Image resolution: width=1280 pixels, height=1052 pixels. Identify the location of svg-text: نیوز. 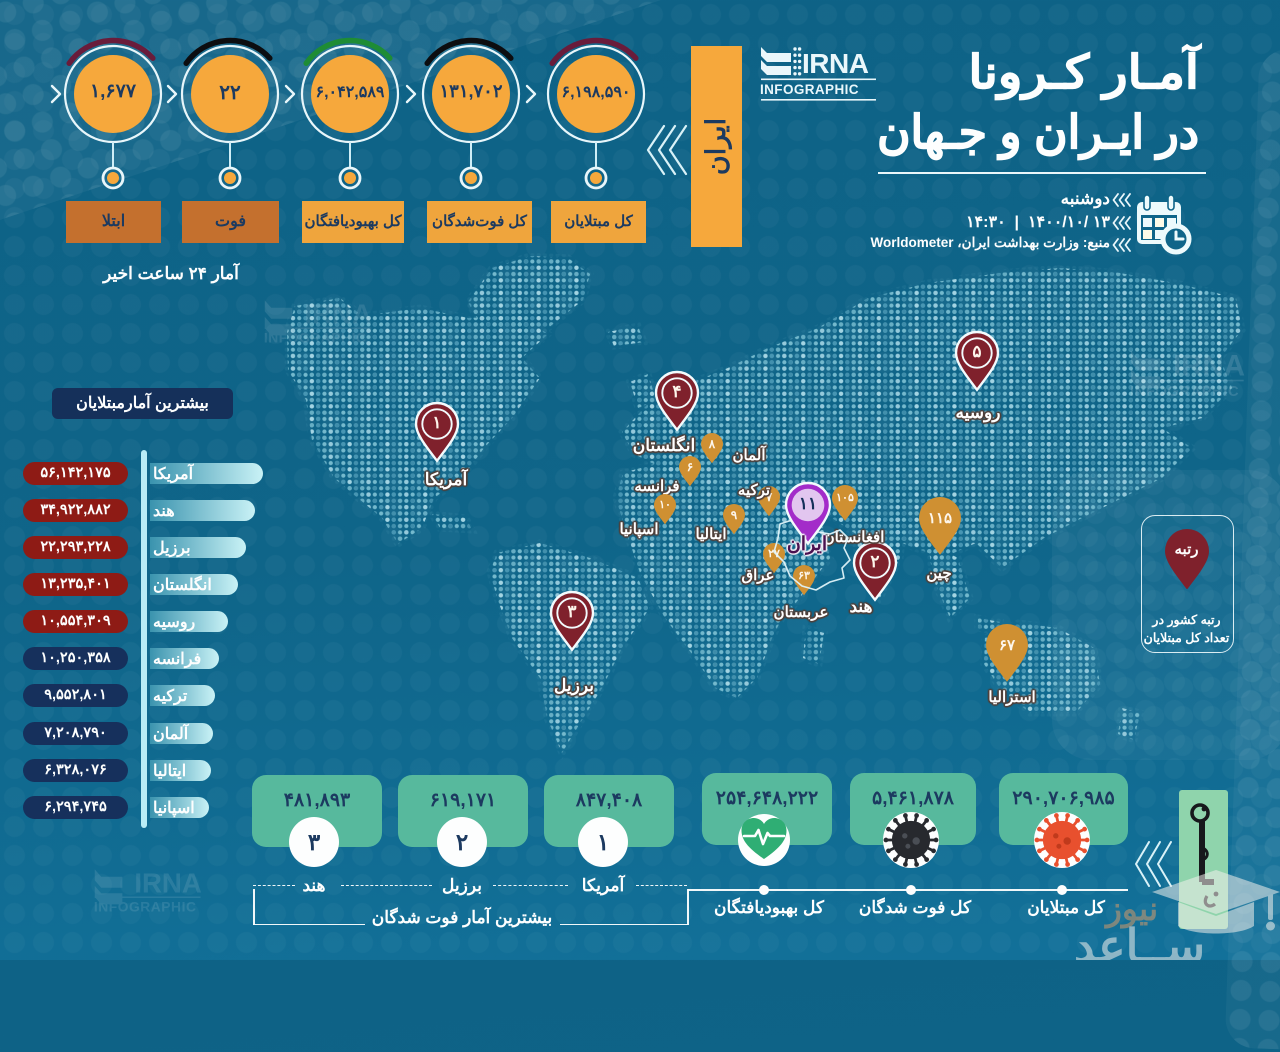
(1131, 909).